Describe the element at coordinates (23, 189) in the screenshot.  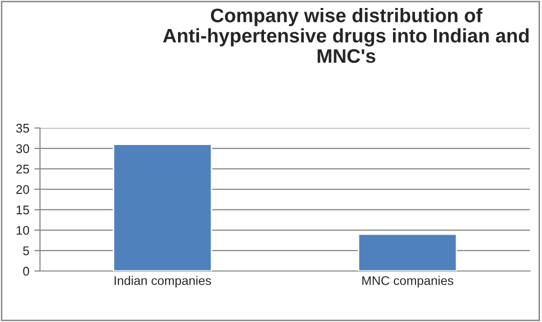
I see `y-tick-label: 20` at that location.